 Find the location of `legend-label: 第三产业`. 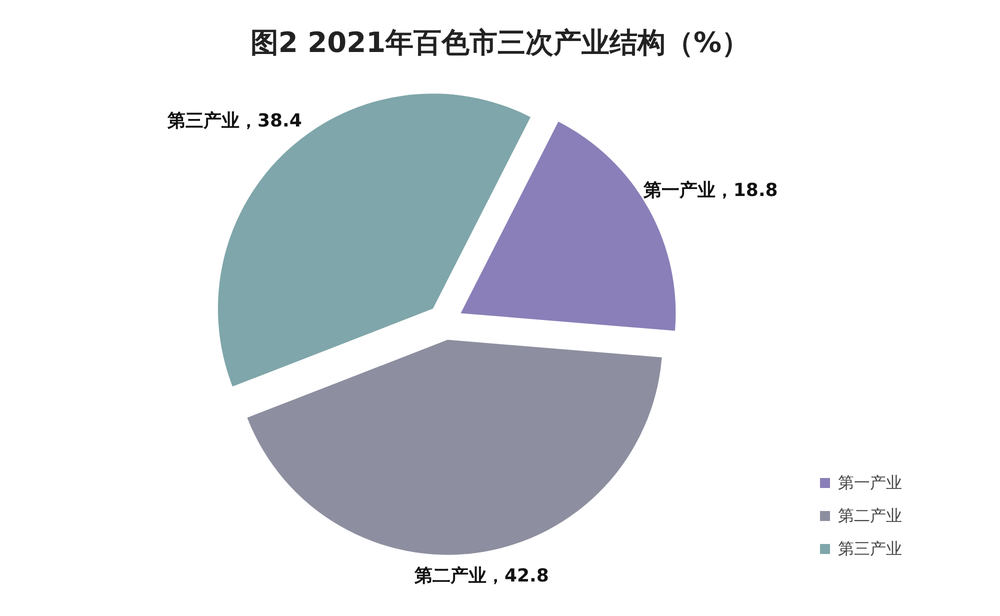

legend-label: 第三产业 is located at coordinates (870, 548).